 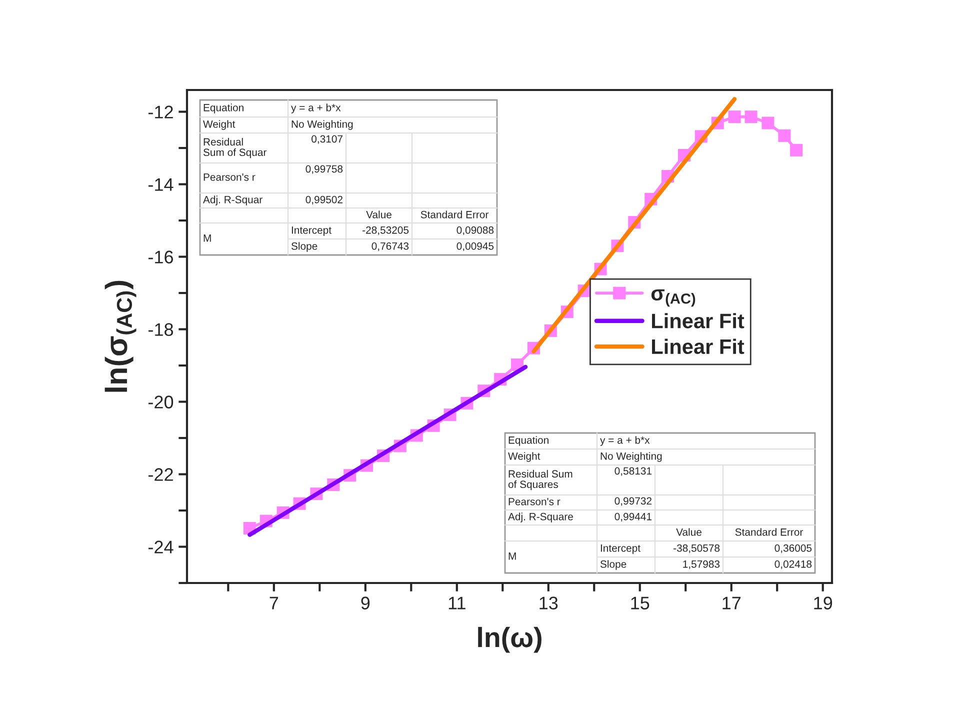 I want to click on y-tick-label: -22, so click(x=160, y=474).